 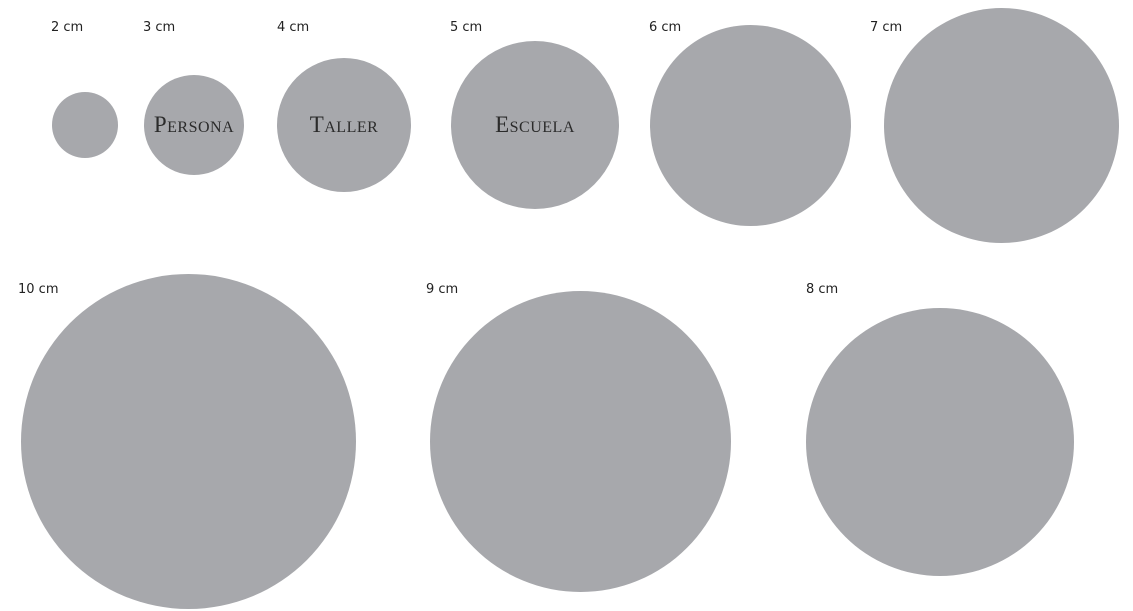 I want to click on circle-5cm-label: Escuela, so click(x=535, y=124).